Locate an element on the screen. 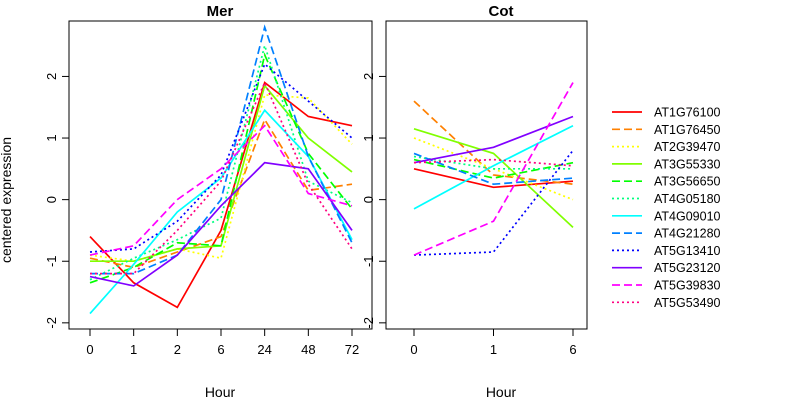  x-tick-label: 48 is located at coordinates (308, 349).